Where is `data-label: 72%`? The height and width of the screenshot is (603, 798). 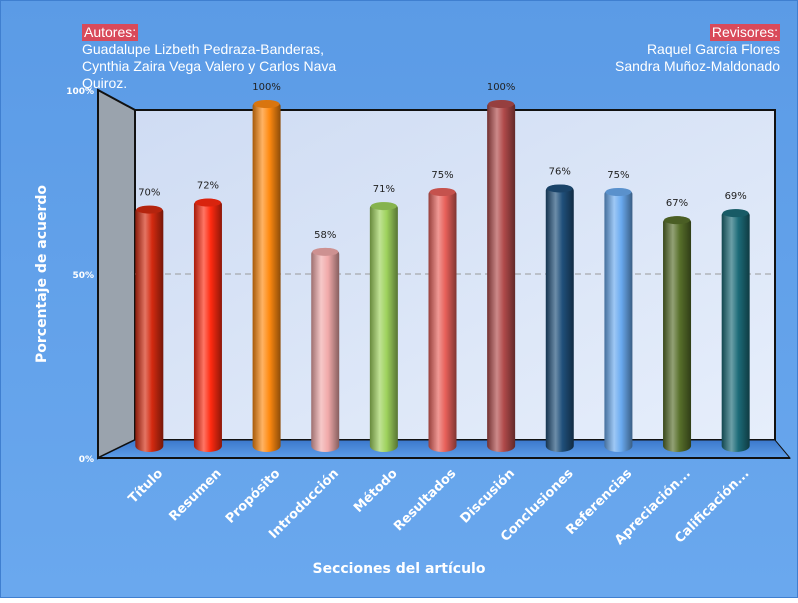 data-label: 72% is located at coordinates (208, 186).